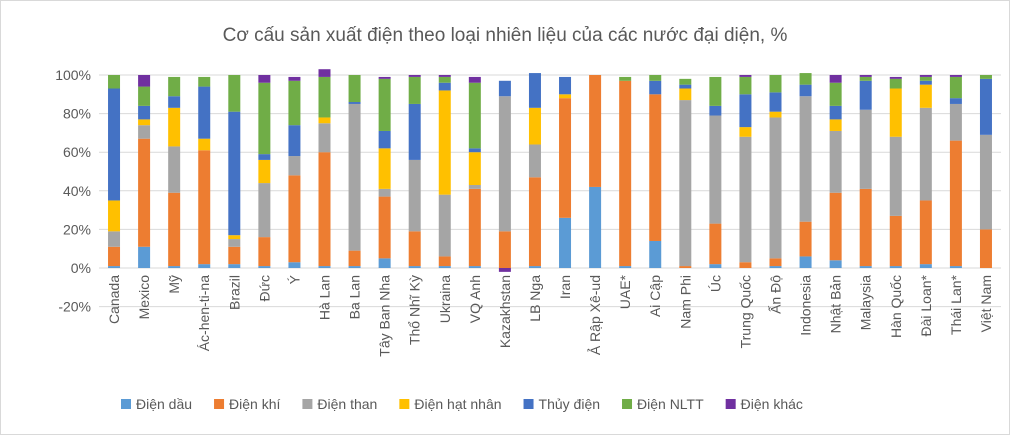  Describe the element at coordinates (836, 304) in the screenshot. I see `x-tick-label: Nhật Bản` at that location.